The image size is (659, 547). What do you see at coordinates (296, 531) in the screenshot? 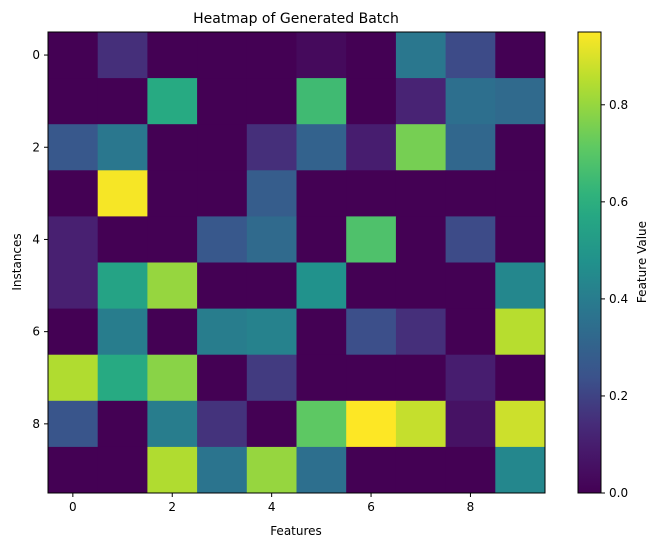
I see `x-axis-label: Features` at bounding box center [296, 531].